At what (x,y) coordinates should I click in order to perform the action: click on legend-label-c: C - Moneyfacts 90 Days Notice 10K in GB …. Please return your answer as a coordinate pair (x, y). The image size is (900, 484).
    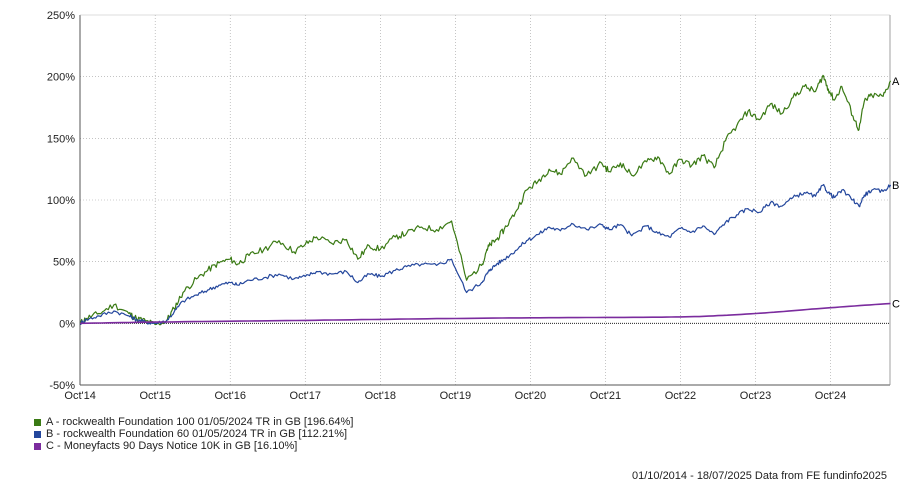
    Looking at the image, I should click on (172, 446).